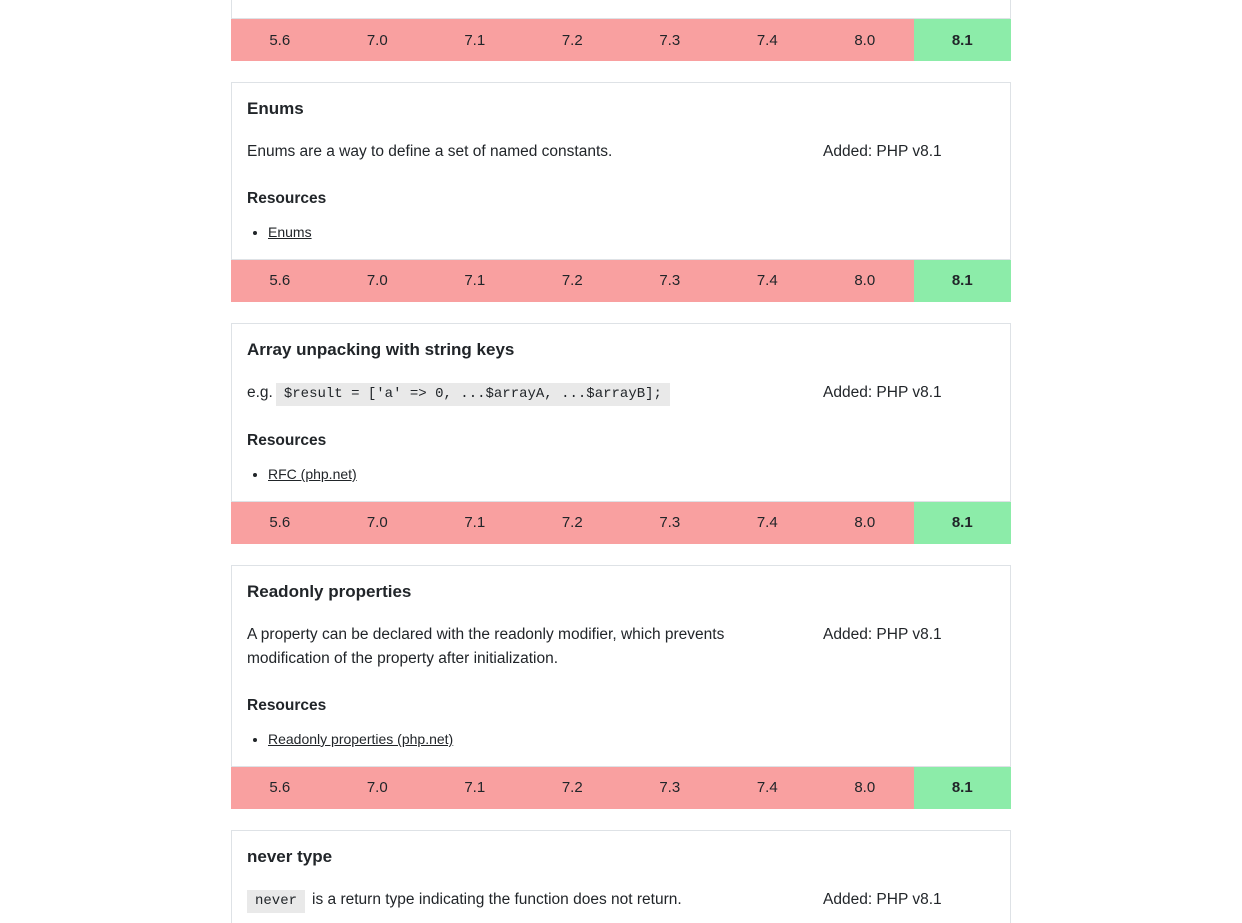  I want to click on example-prefix: e.g., so click(260, 393).